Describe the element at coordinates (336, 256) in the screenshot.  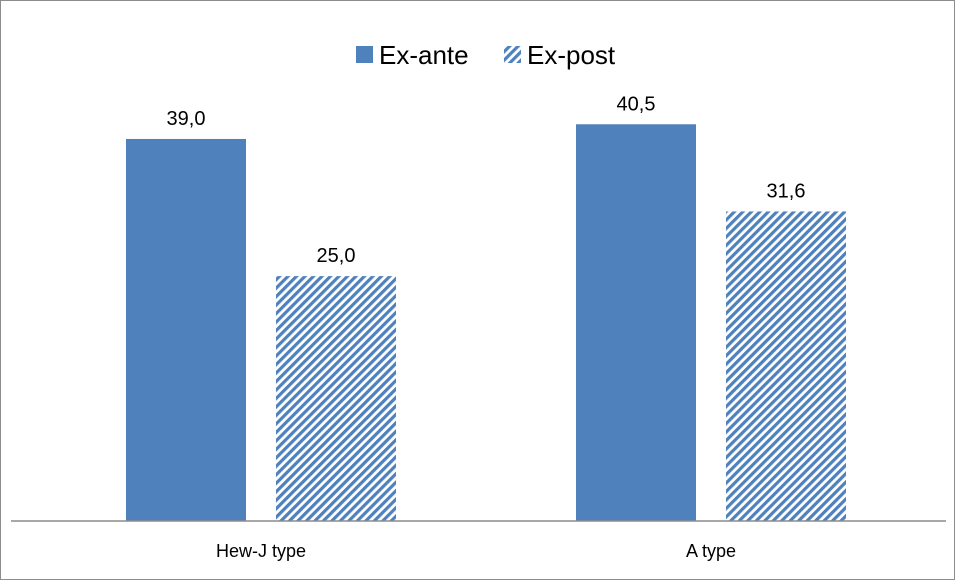
I see `data-label: 25,0` at that location.